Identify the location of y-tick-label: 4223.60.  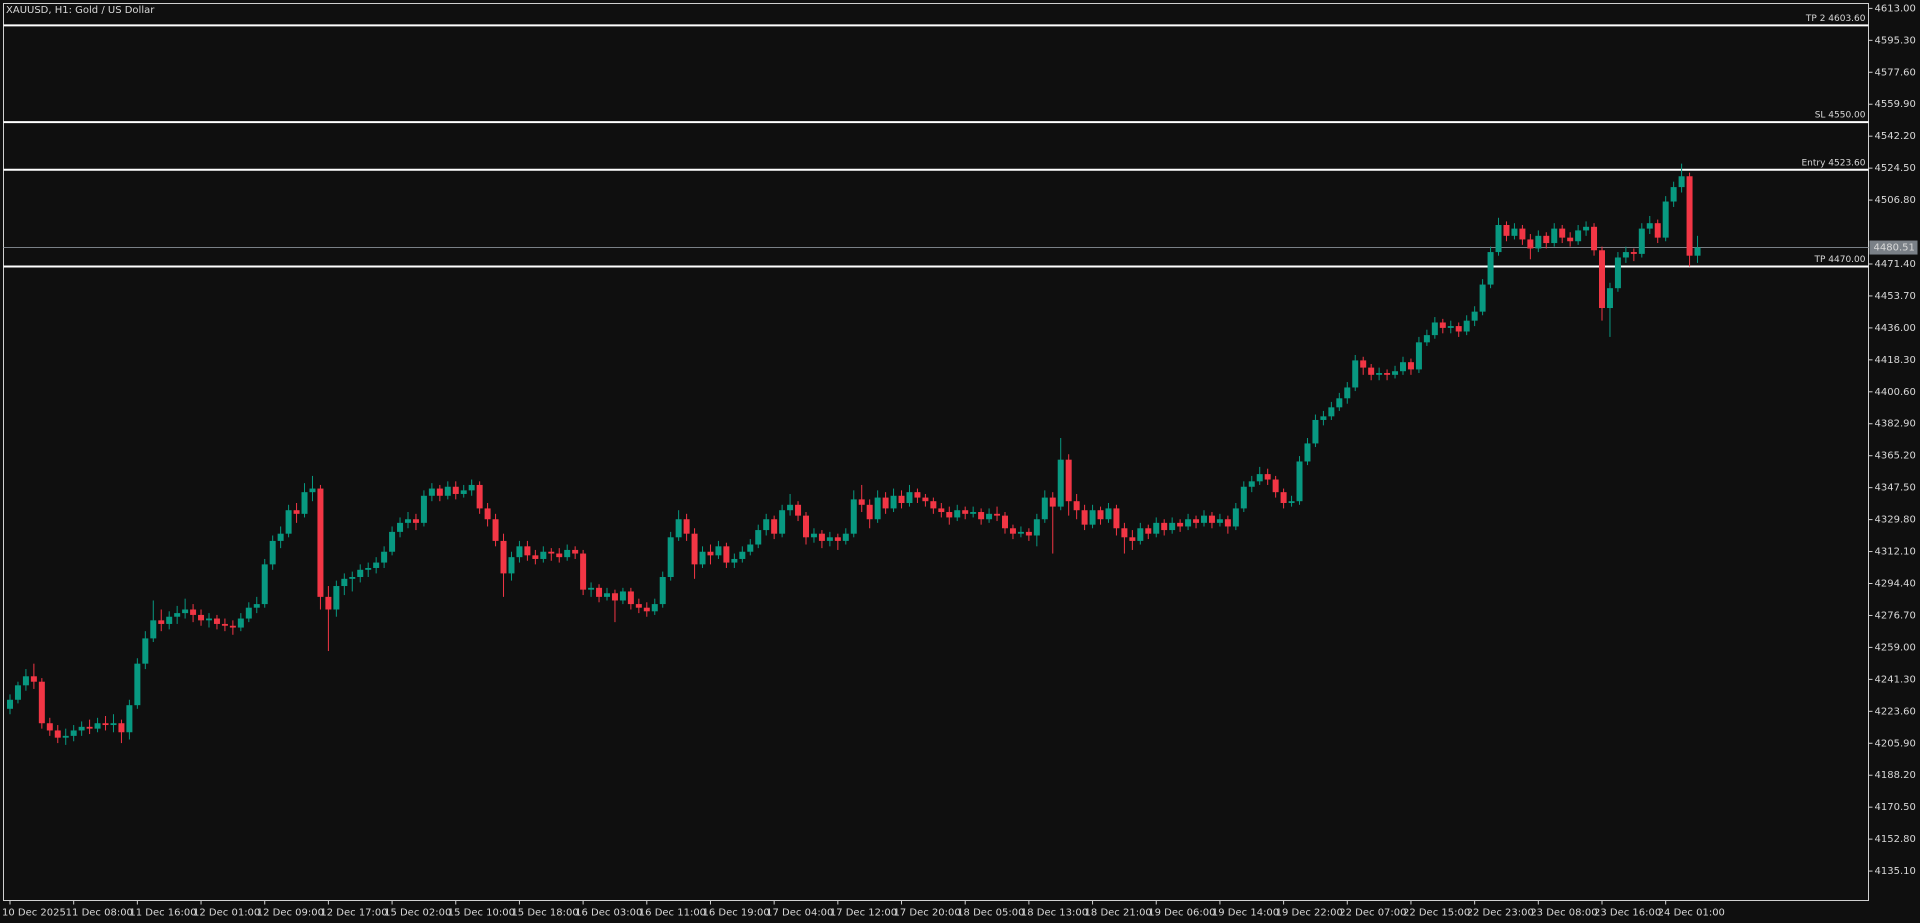
(1895, 711).